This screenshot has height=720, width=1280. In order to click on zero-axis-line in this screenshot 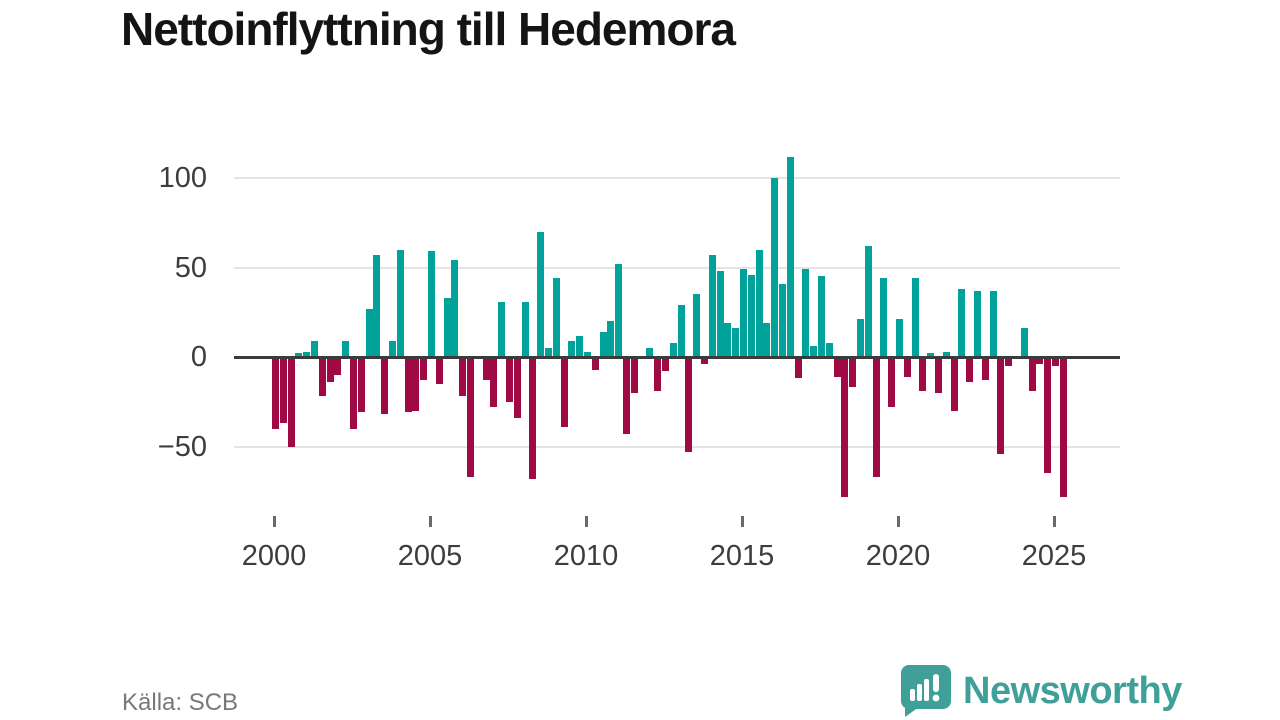, I will do `click(677, 357)`.